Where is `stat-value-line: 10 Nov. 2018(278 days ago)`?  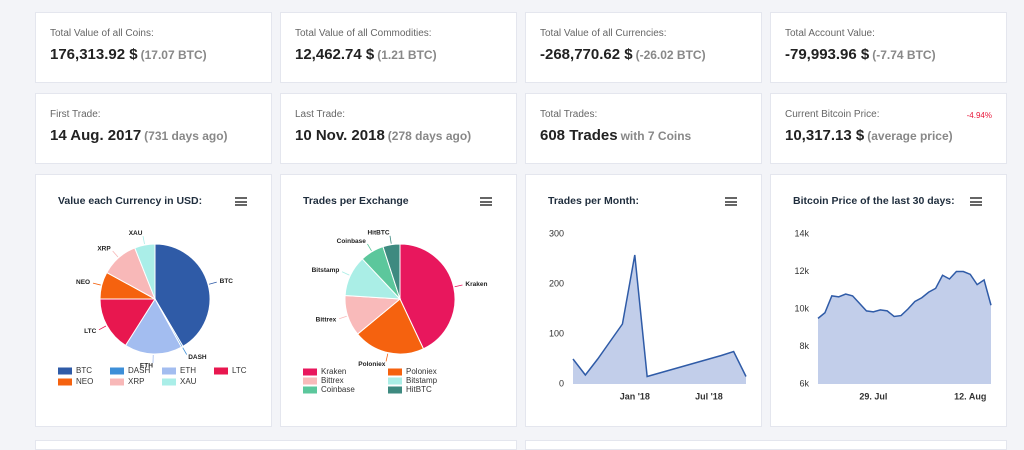 stat-value-line: 10 Nov. 2018(278 days ago) is located at coordinates (383, 136).